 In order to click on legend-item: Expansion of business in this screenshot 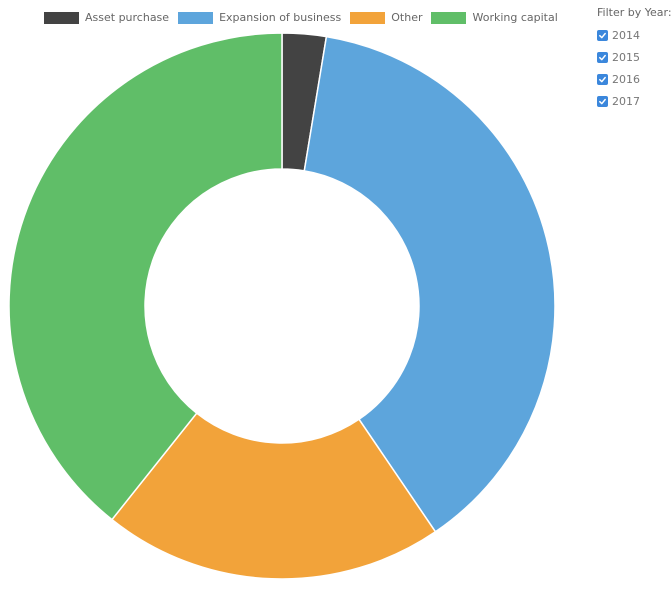, I will do `click(259, 17)`.